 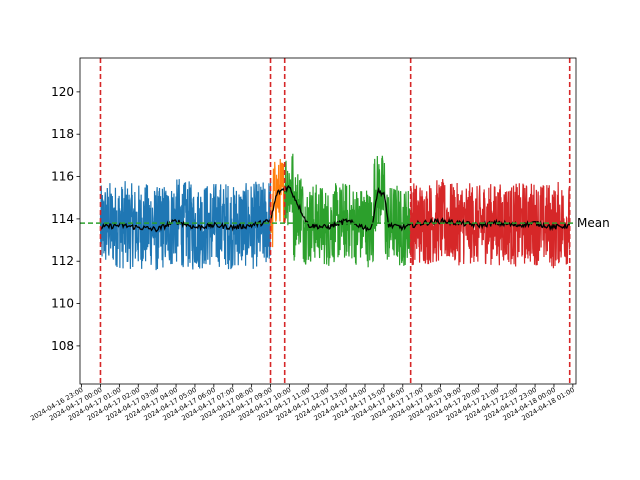 What do you see at coordinates (62, 346) in the screenshot?
I see `y-tick-label-108: 108` at bounding box center [62, 346].